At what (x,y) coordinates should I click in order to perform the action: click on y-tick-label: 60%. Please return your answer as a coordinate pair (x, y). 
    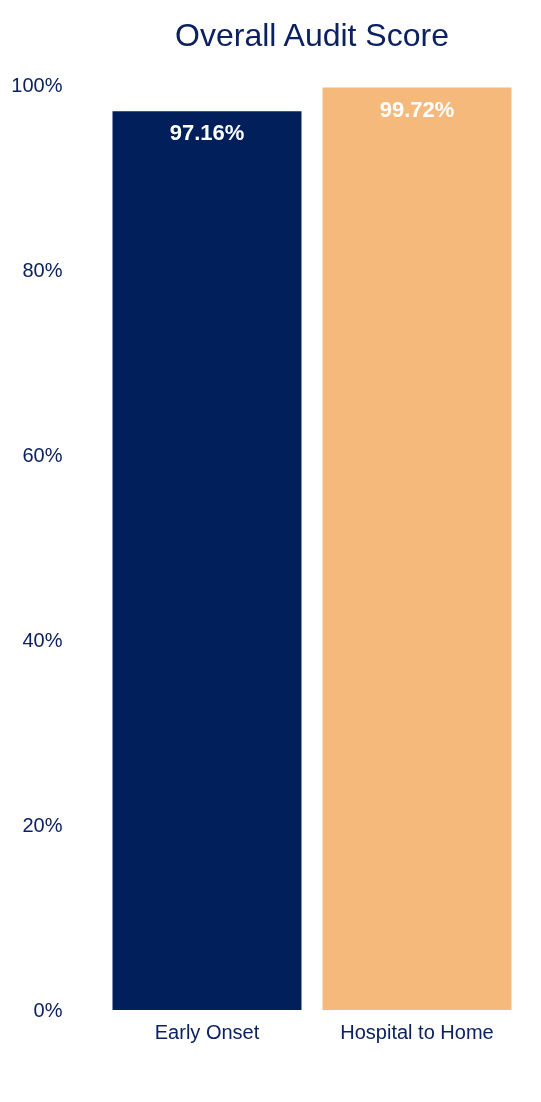
    Looking at the image, I should click on (42, 454).